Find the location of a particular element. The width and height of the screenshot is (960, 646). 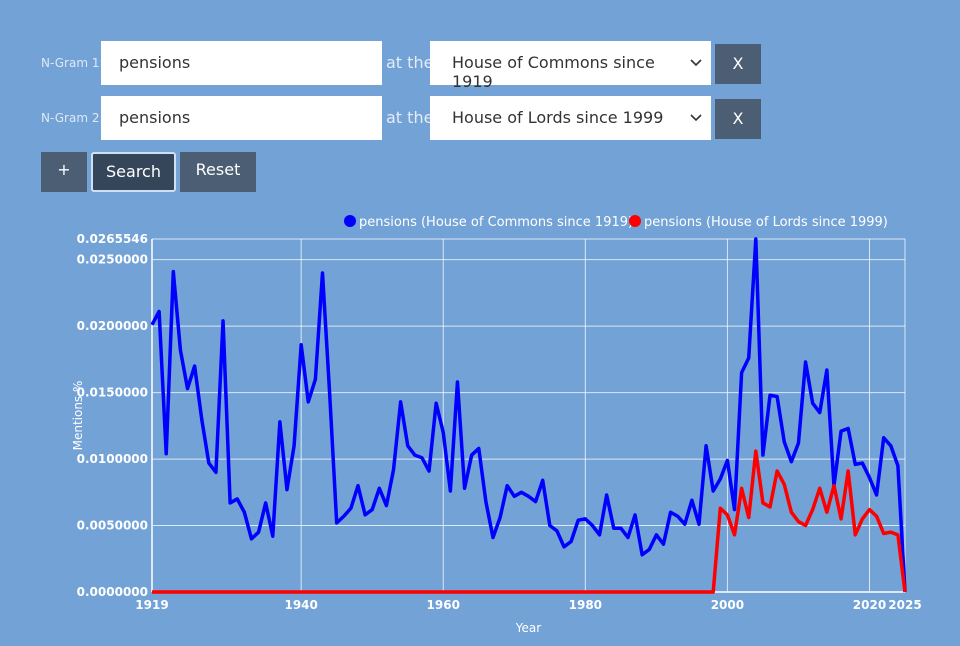

x-tick-label: 2025 is located at coordinates (904, 605).